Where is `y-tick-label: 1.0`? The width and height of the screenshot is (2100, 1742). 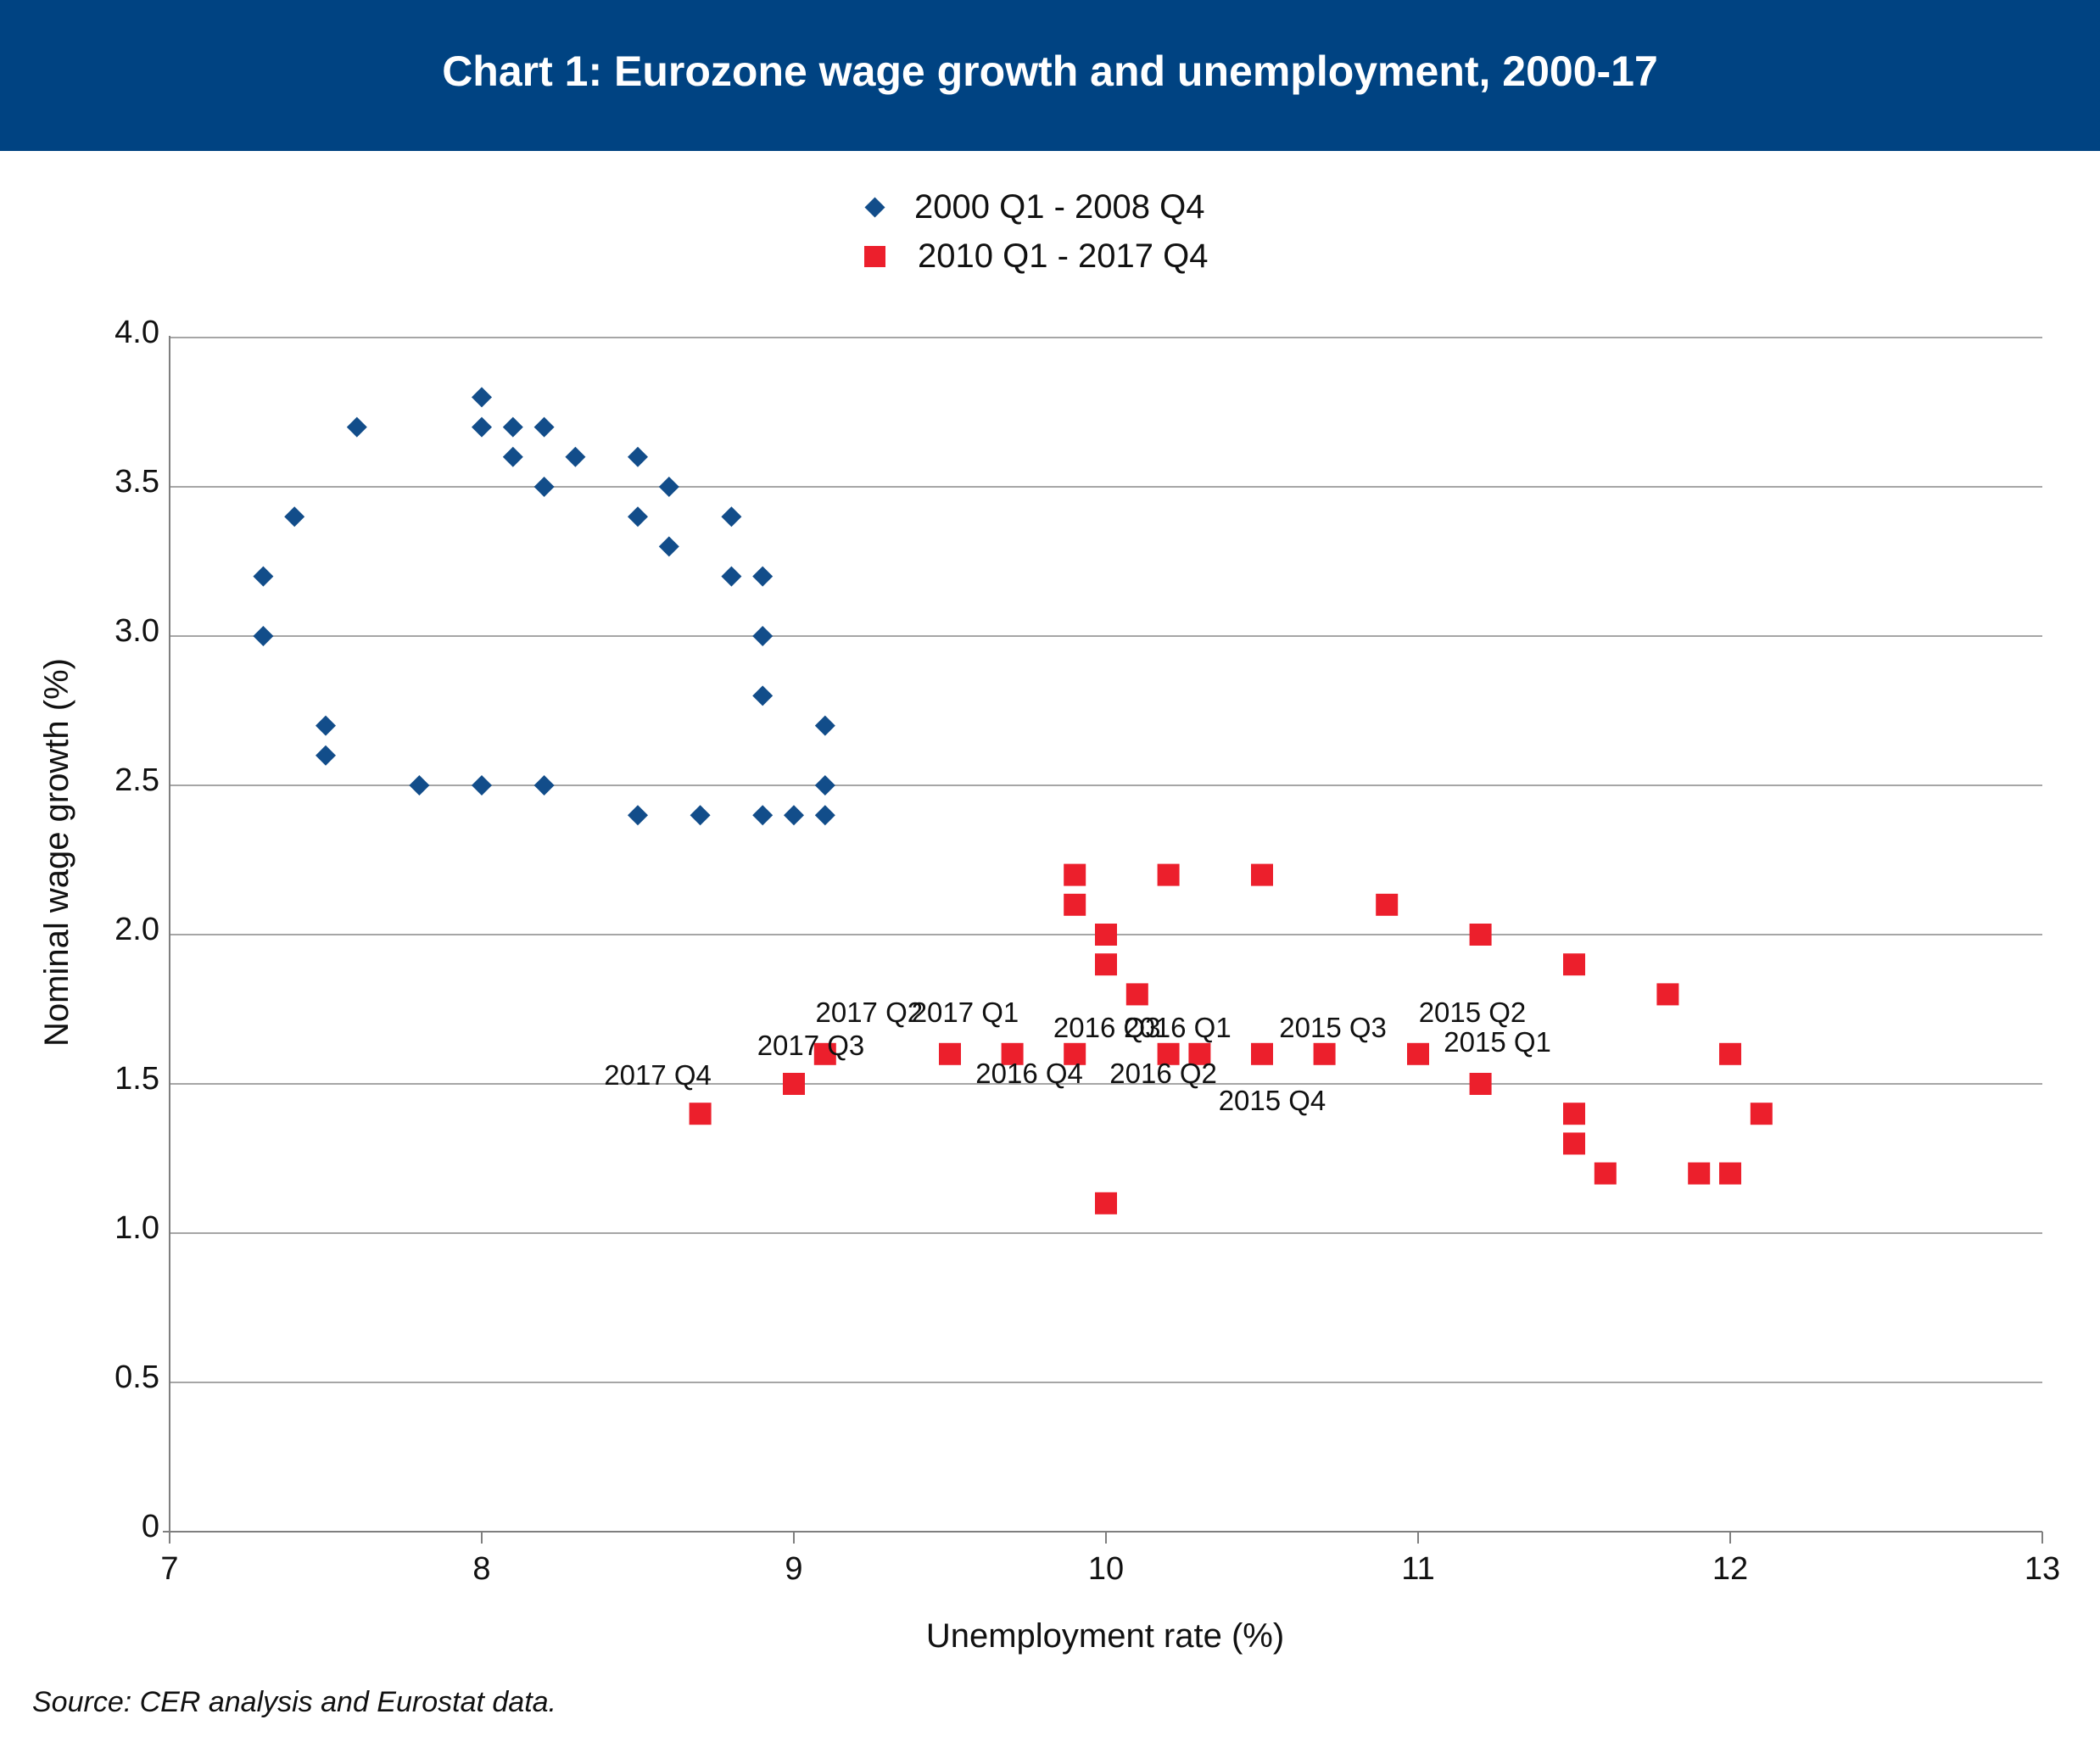
y-tick-label: 1.0 is located at coordinates (136, 1228).